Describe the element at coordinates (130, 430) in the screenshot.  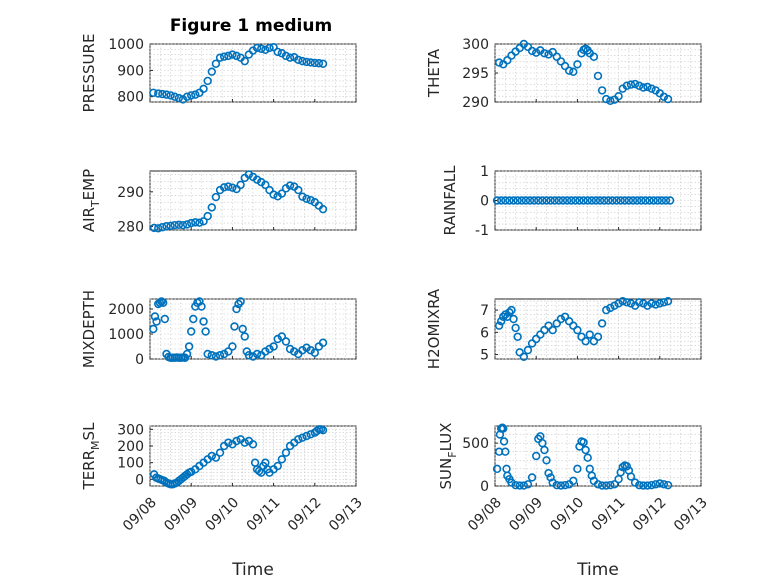
I see `y-tick-label: 300` at that location.